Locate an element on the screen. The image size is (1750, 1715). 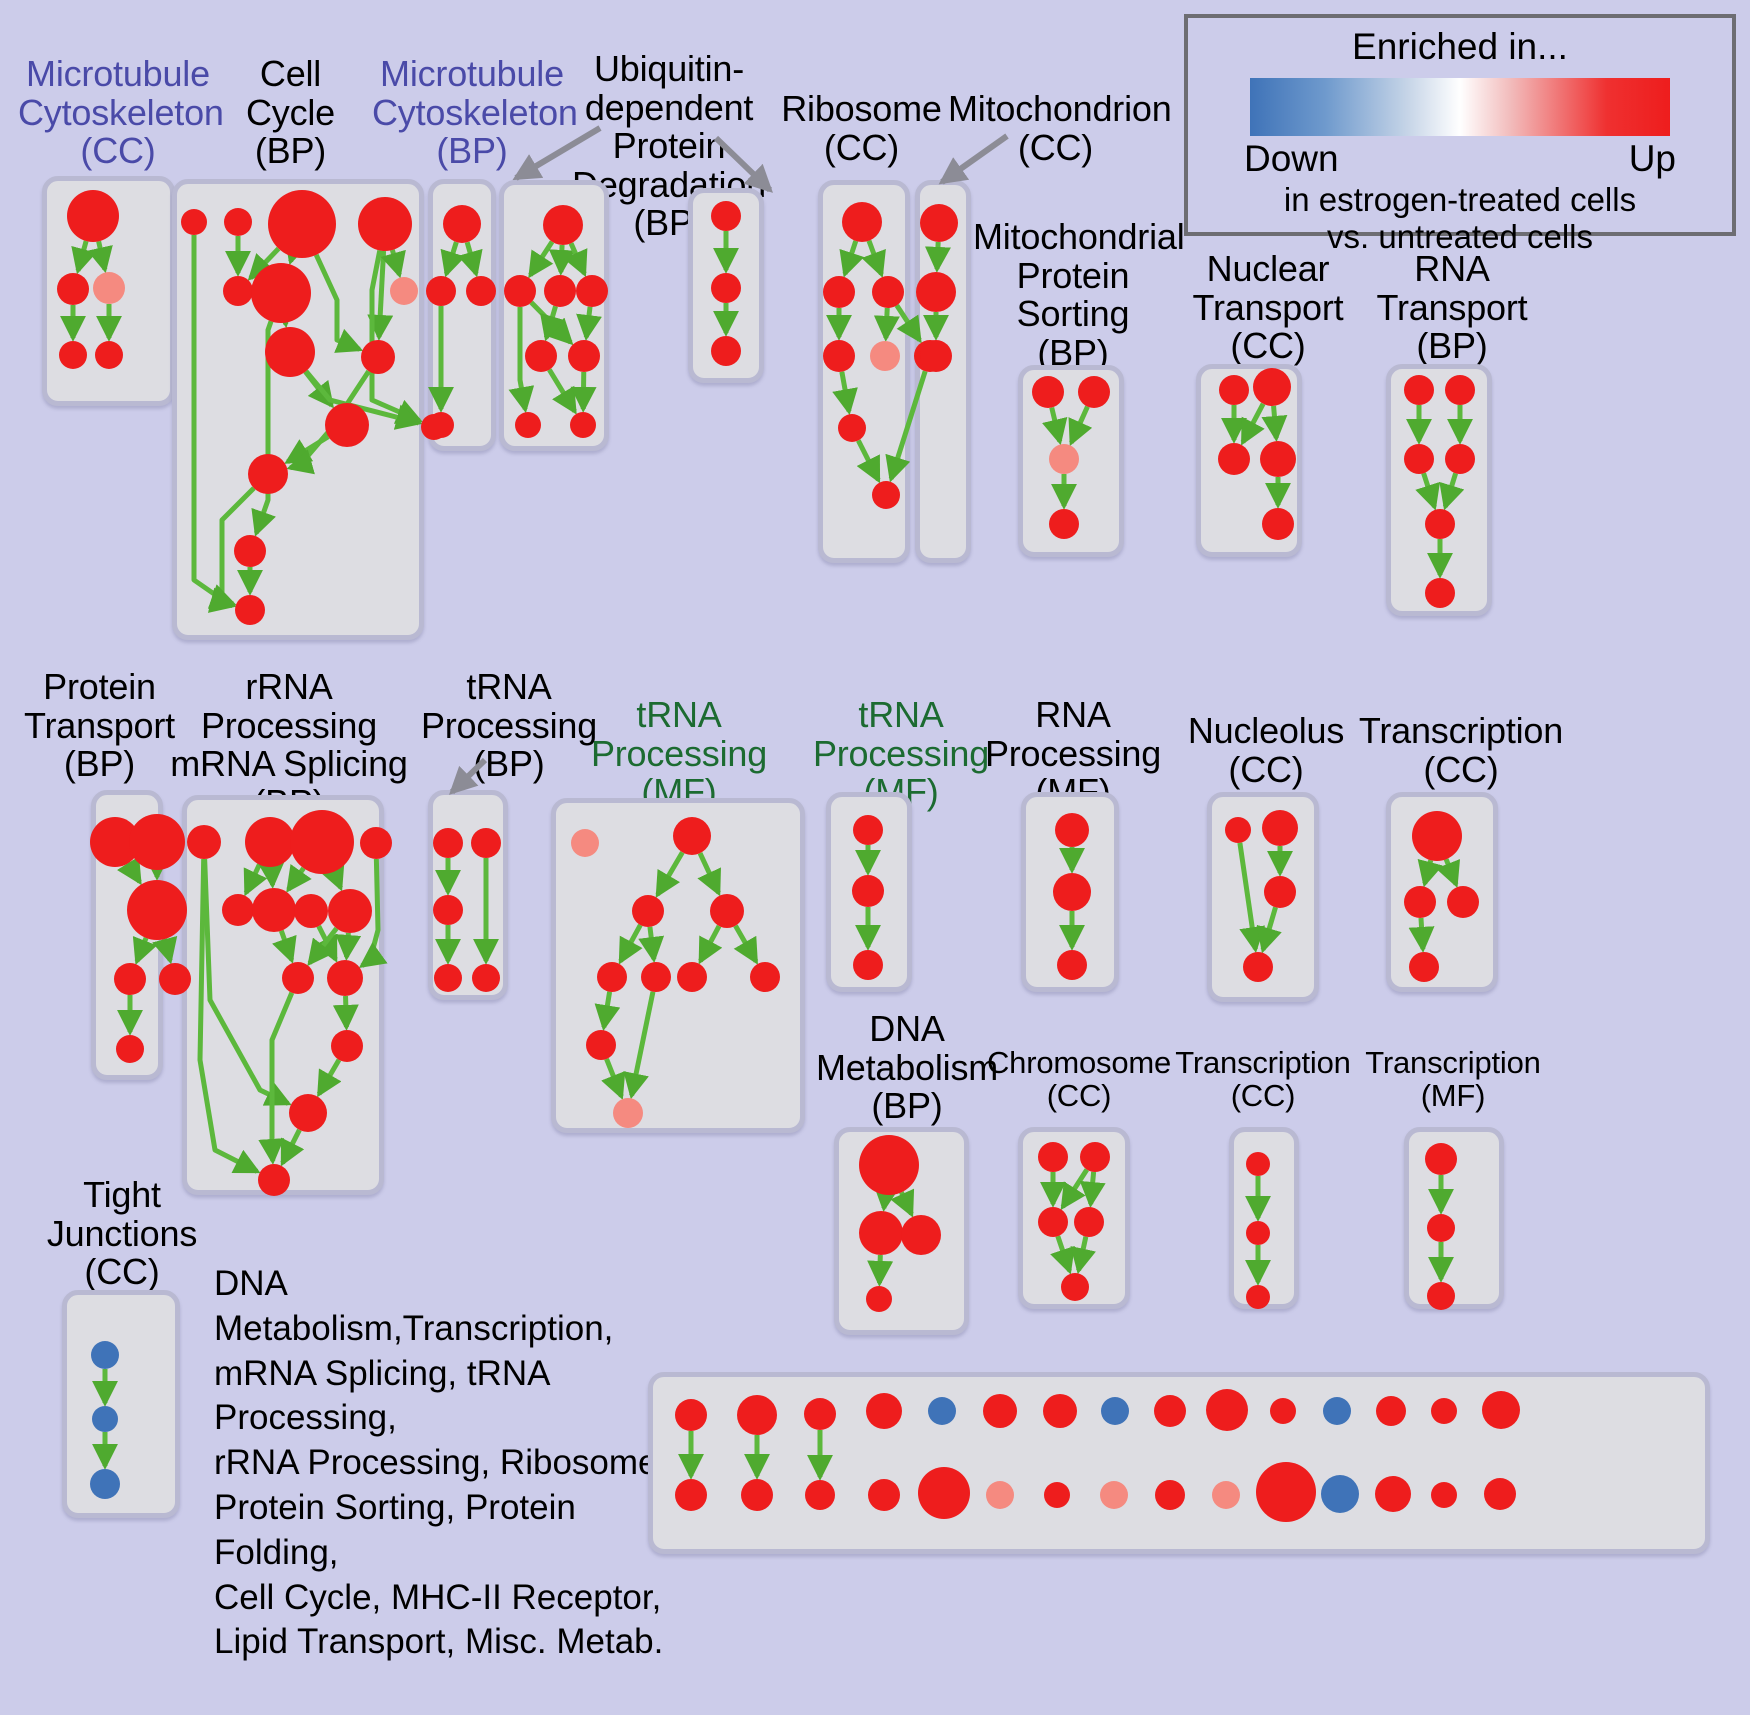
legend-up-label: Up is located at coordinates (1652, 158).